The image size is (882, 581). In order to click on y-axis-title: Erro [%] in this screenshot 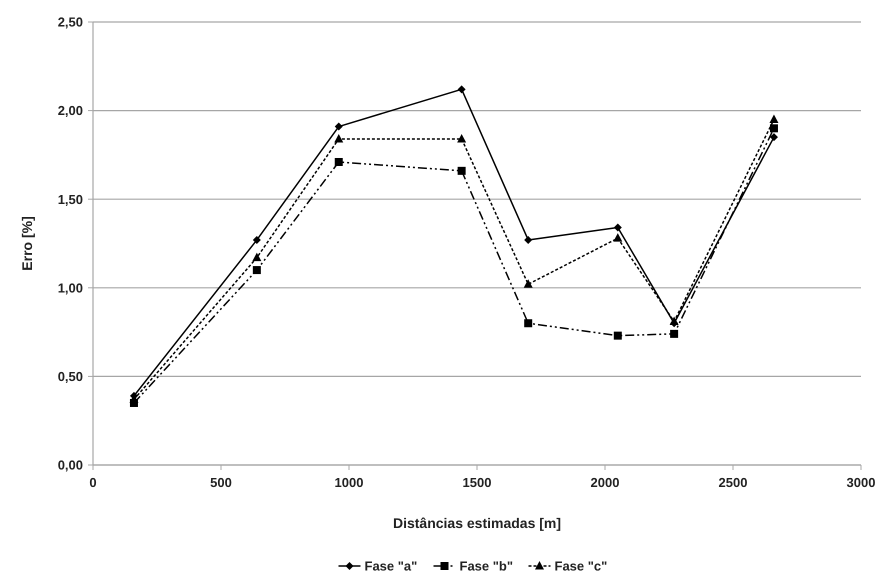, I will do `click(27, 243)`.